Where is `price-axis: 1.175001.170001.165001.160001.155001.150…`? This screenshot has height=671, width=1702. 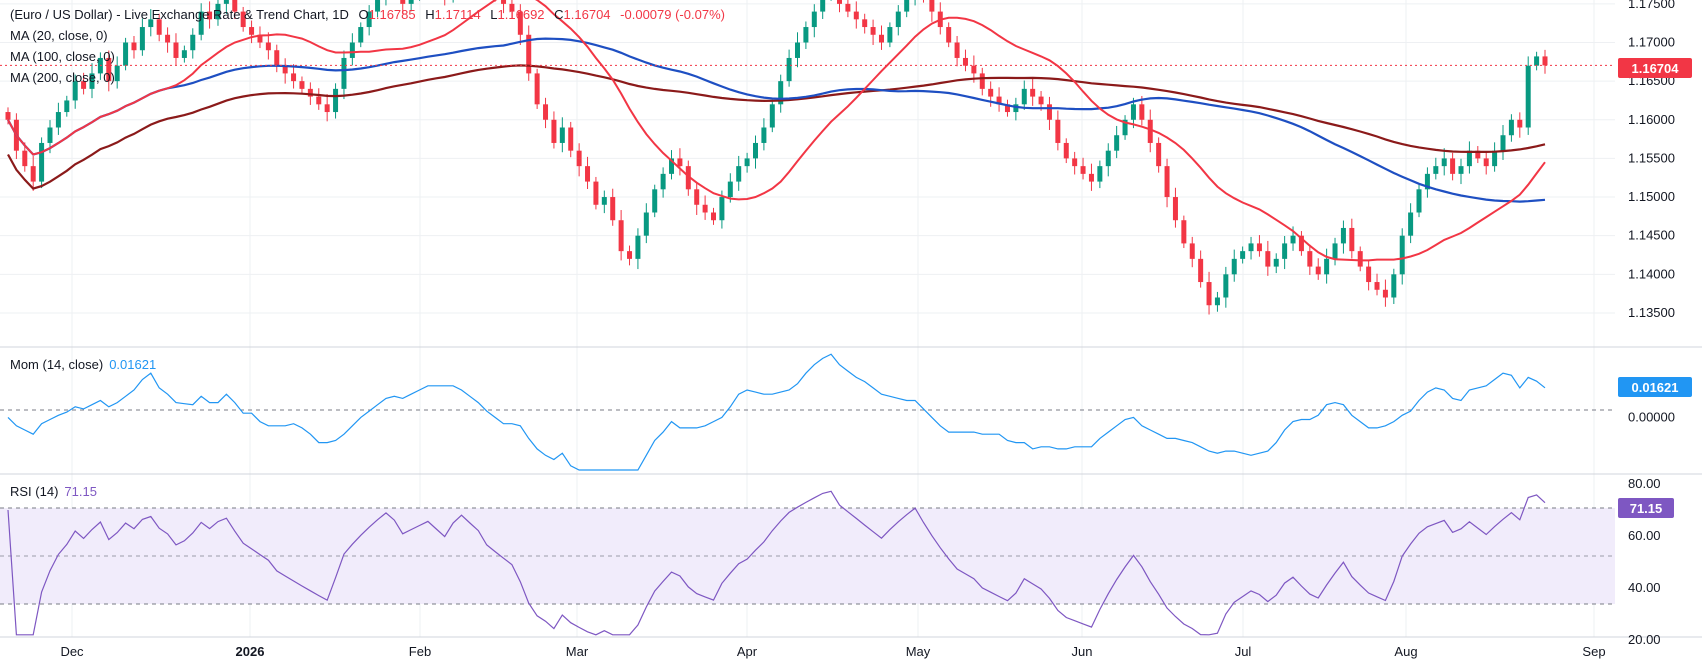
price-axis: 1.175001.170001.165001.160001.155001.150… is located at coordinates (1651, 323).